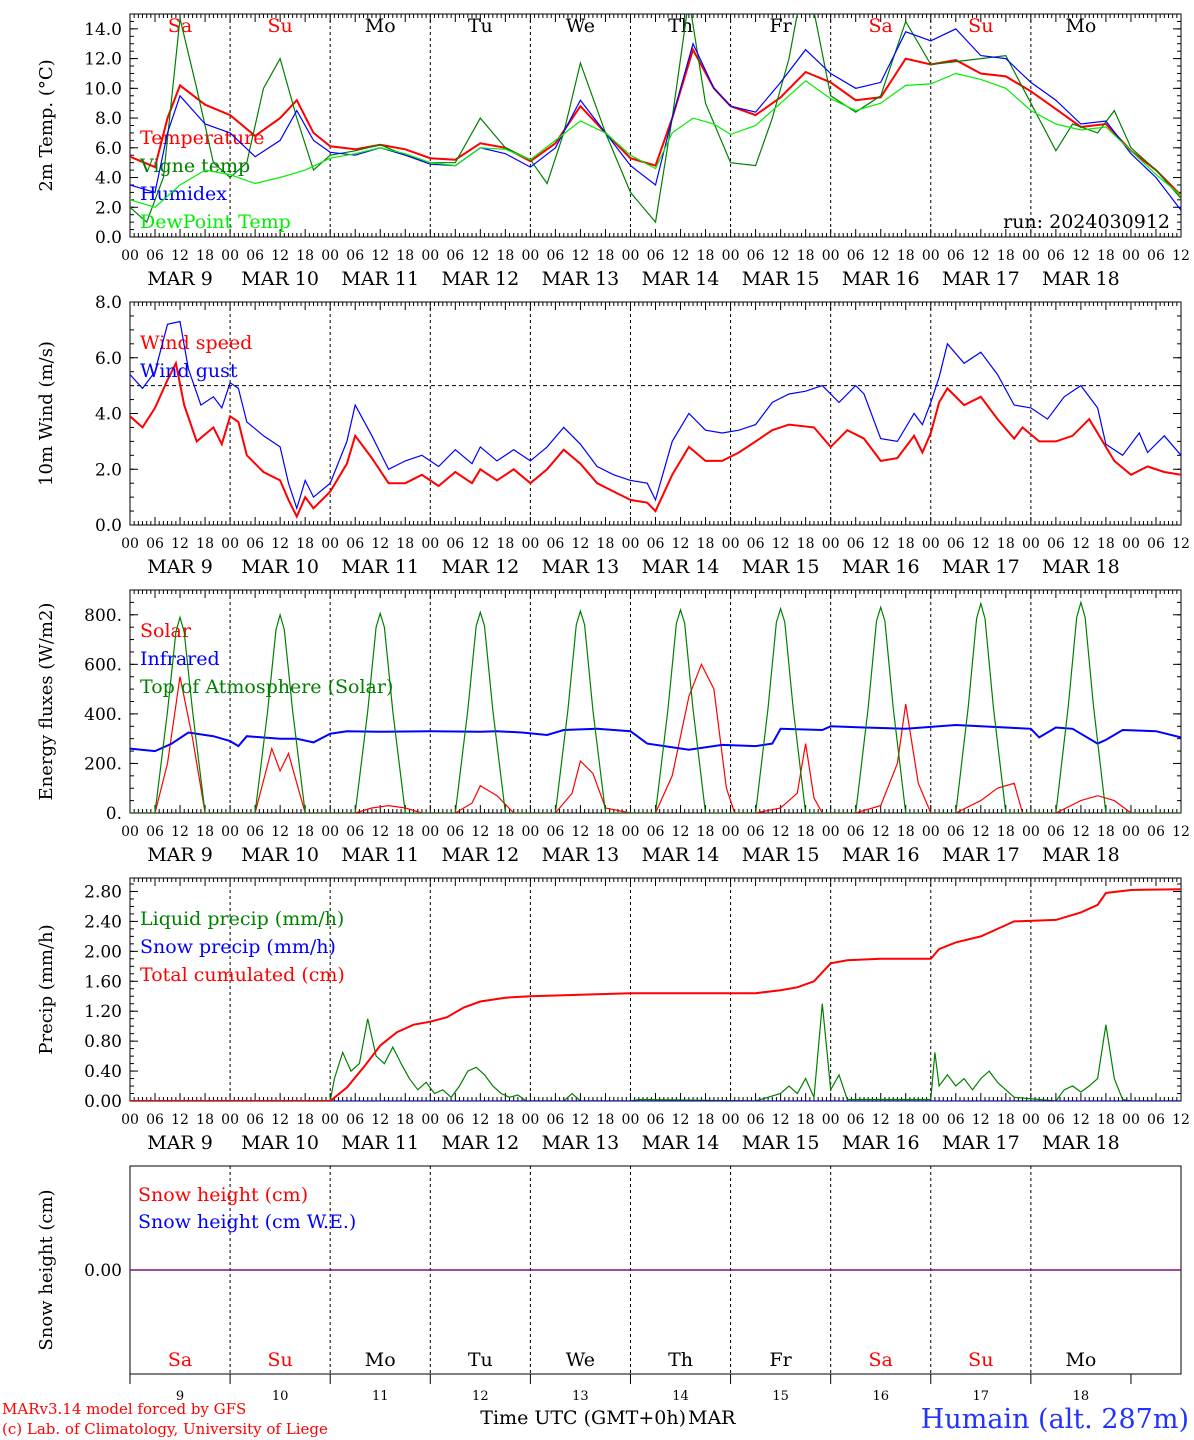 The width and height of the screenshot is (1194, 1440). I want to click on x-day-number: 18, so click(1081, 1396).